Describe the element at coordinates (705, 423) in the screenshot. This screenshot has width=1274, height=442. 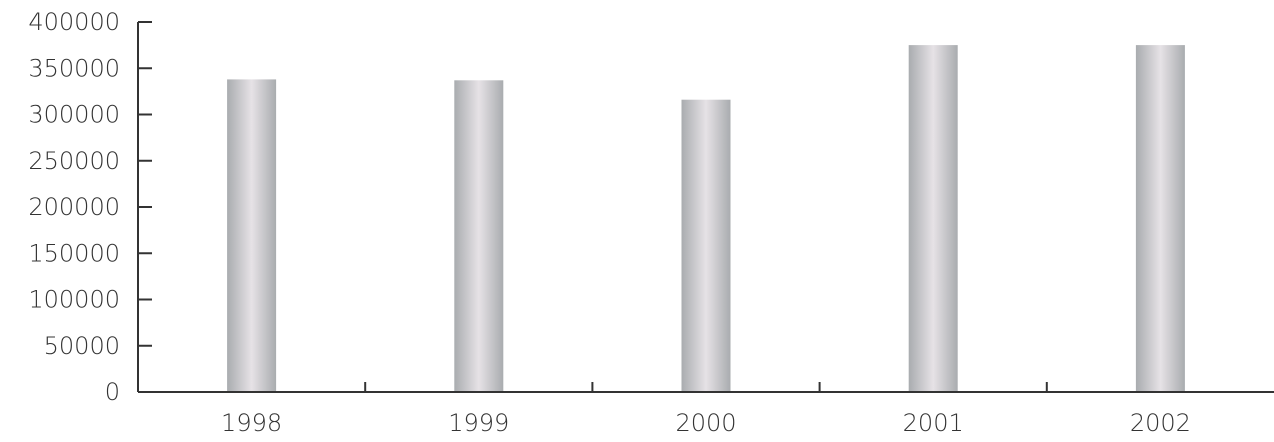
I see `x-tick-label: 2000` at that location.